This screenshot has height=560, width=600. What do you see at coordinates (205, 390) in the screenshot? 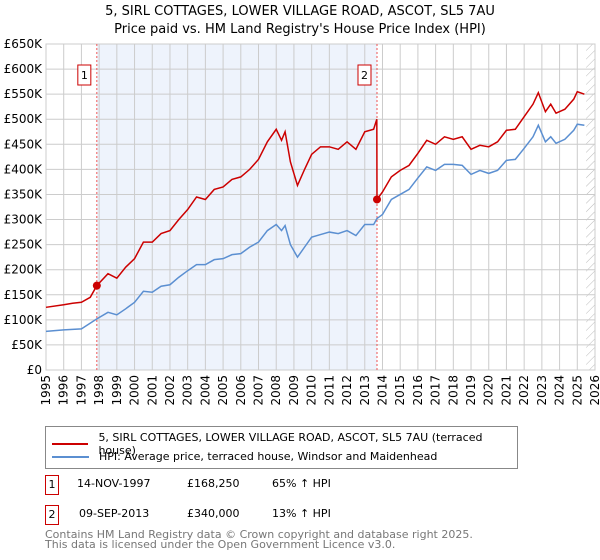
I see `x-tick-label: 2004` at bounding box center [205, 390].